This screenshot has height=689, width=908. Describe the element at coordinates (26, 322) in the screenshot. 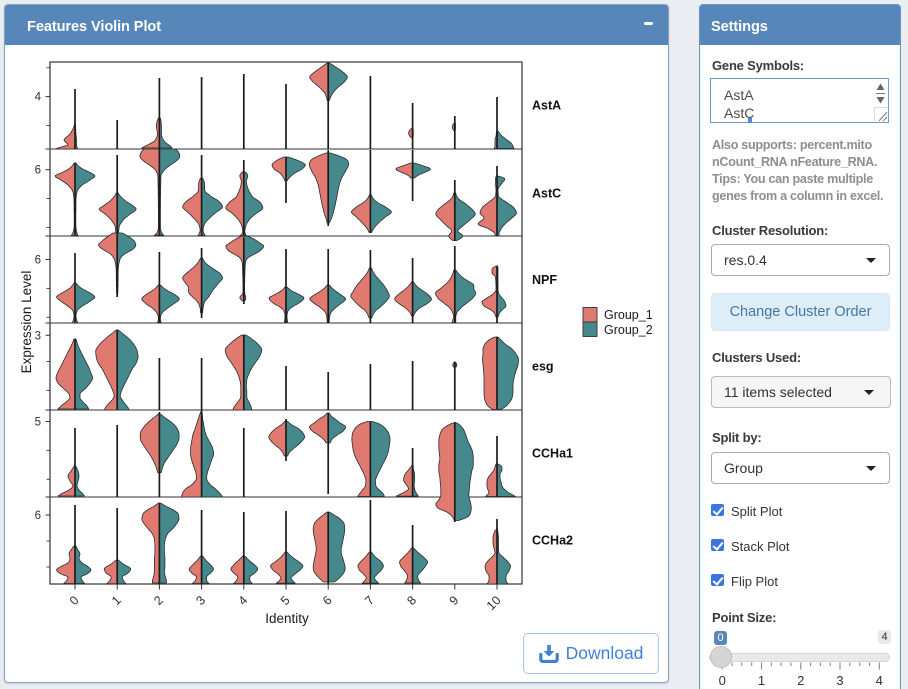

I see `svg-text: Expression Level` at that location.